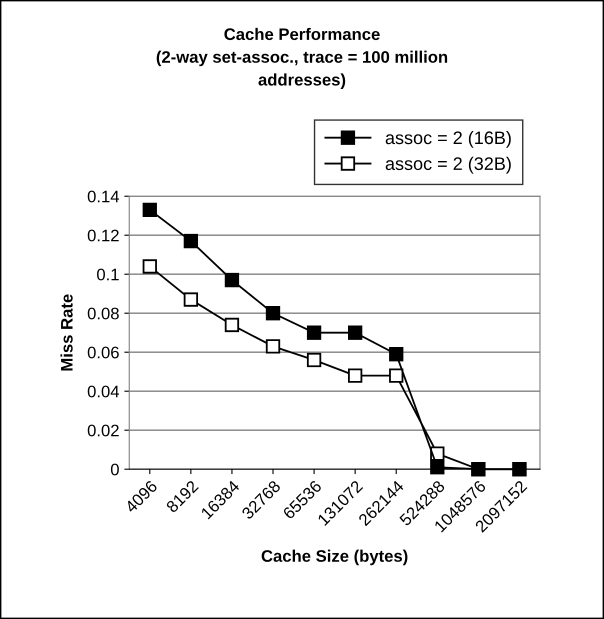 The height and width of the screenshot is (619, 604). What do you see at coordinates (66, 332) in the screenshot?
I see `y-axis-title: Miss Rate` at bounding box center [66, 332].